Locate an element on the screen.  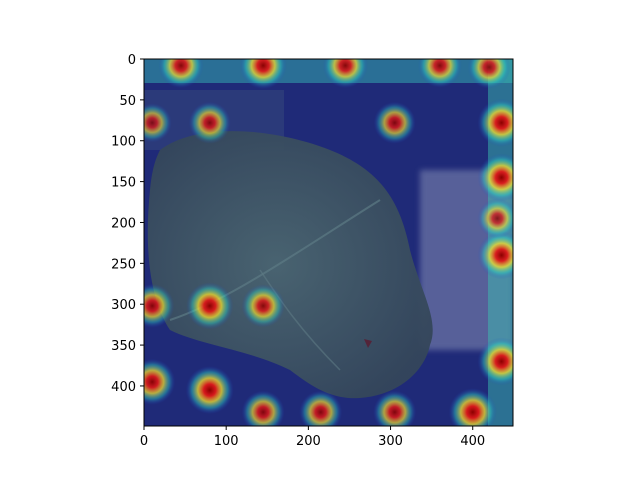
x-axis: 0 100 200 300 400 is located at coordinates (312, 437).